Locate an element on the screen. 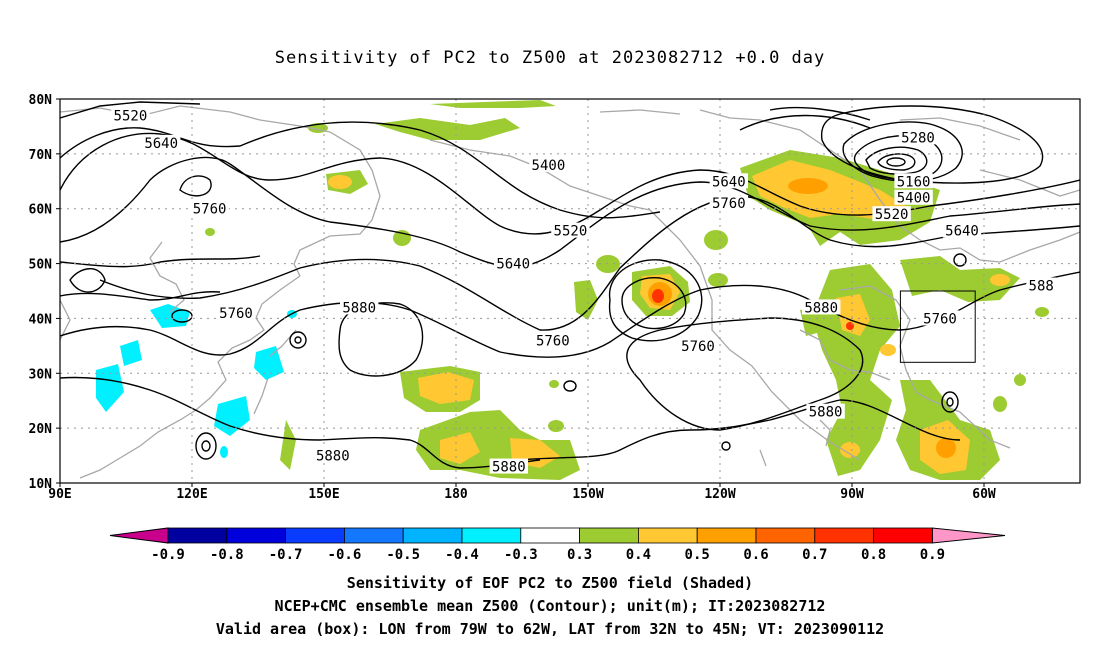  colorbar-left-tip is located at coordinates (139, 535).